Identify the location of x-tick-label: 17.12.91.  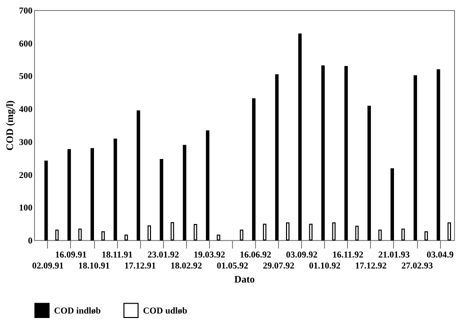
(140, 265).